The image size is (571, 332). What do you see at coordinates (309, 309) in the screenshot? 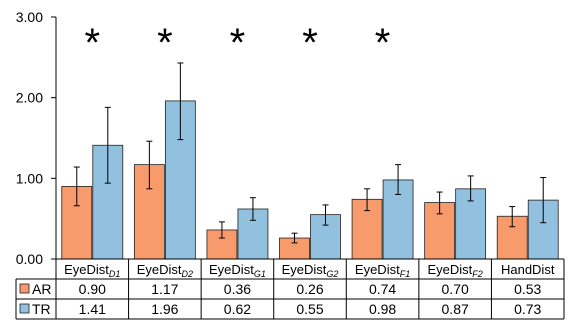
I see `data-label: 0.55` at bounding box center [309, 309].